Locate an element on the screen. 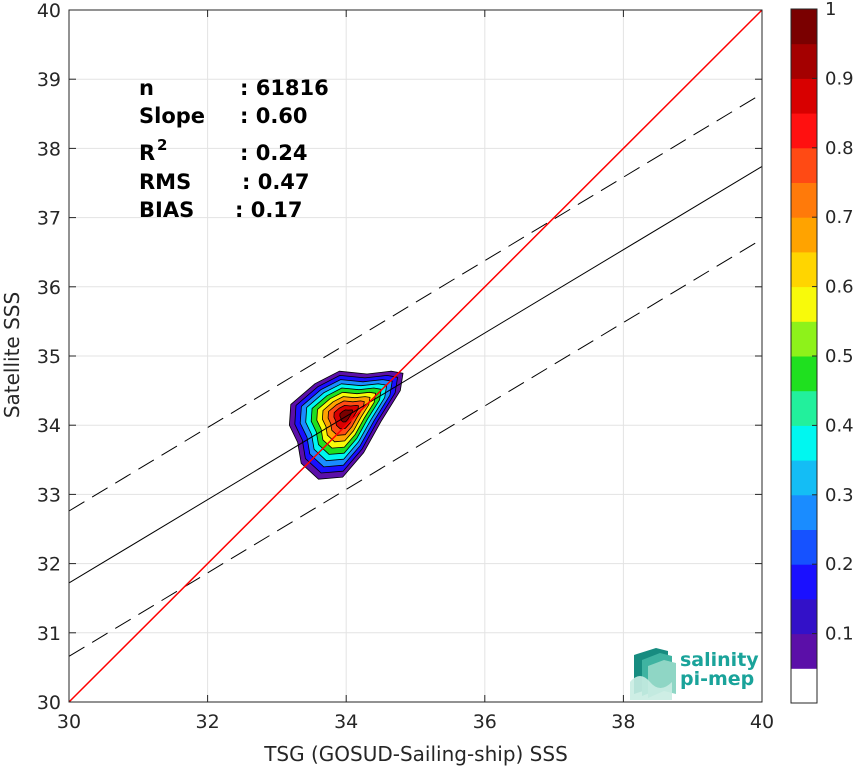 The height and width of the screenshot is (768, 858). x-tick-label: 32 is located at coordinates (208, 722).